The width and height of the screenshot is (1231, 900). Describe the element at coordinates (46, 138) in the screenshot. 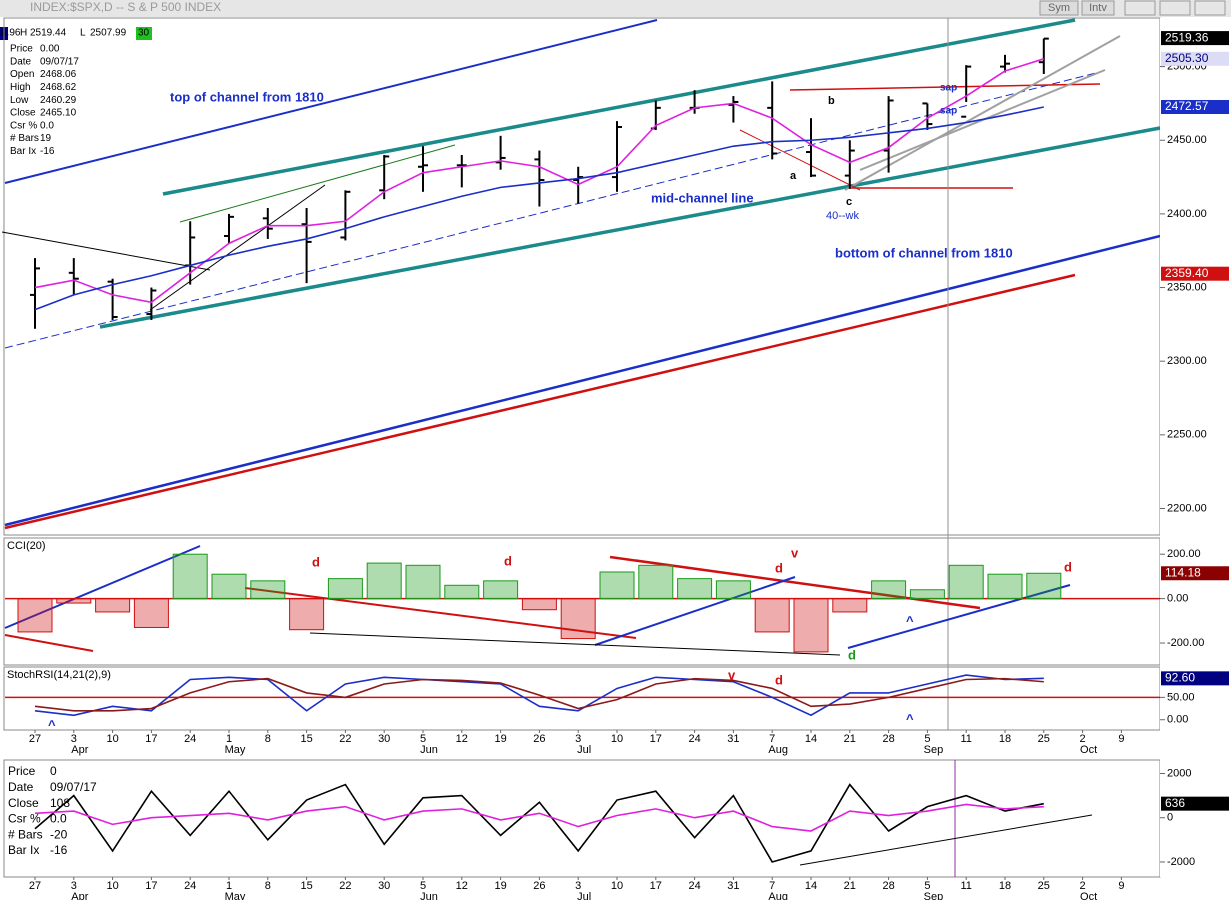

I see `info-value: 19` at that location.